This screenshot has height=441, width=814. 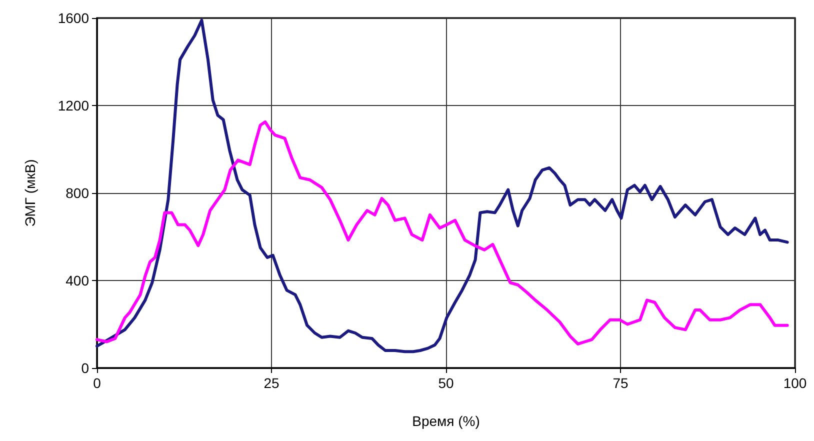 I want to click on y-tick-label: 0, so click(x=85, y=368).